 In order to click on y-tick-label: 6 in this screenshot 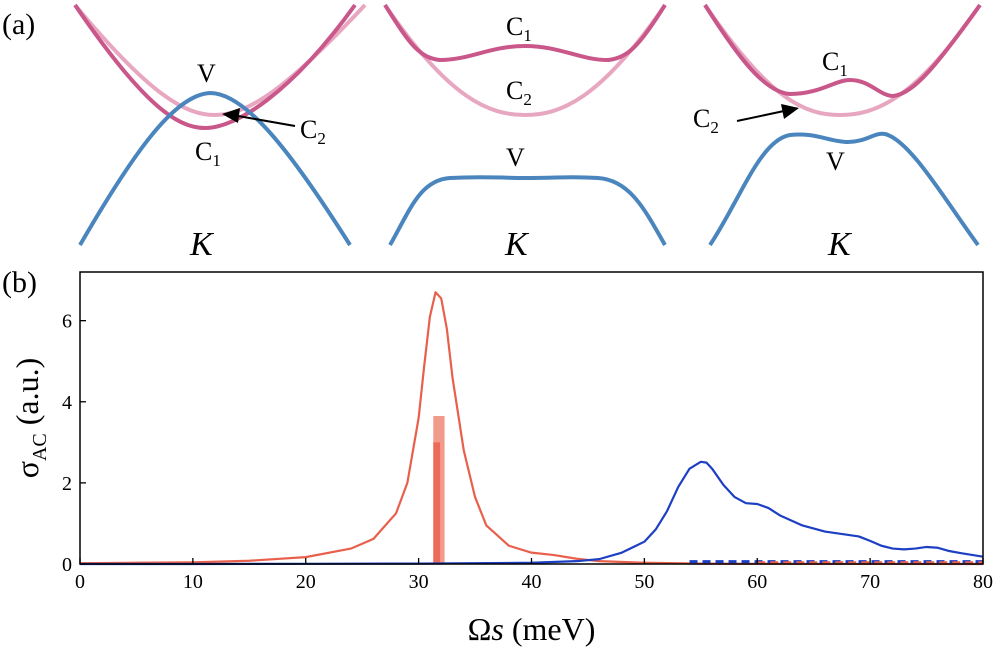, I will do `click(67, 322)`.